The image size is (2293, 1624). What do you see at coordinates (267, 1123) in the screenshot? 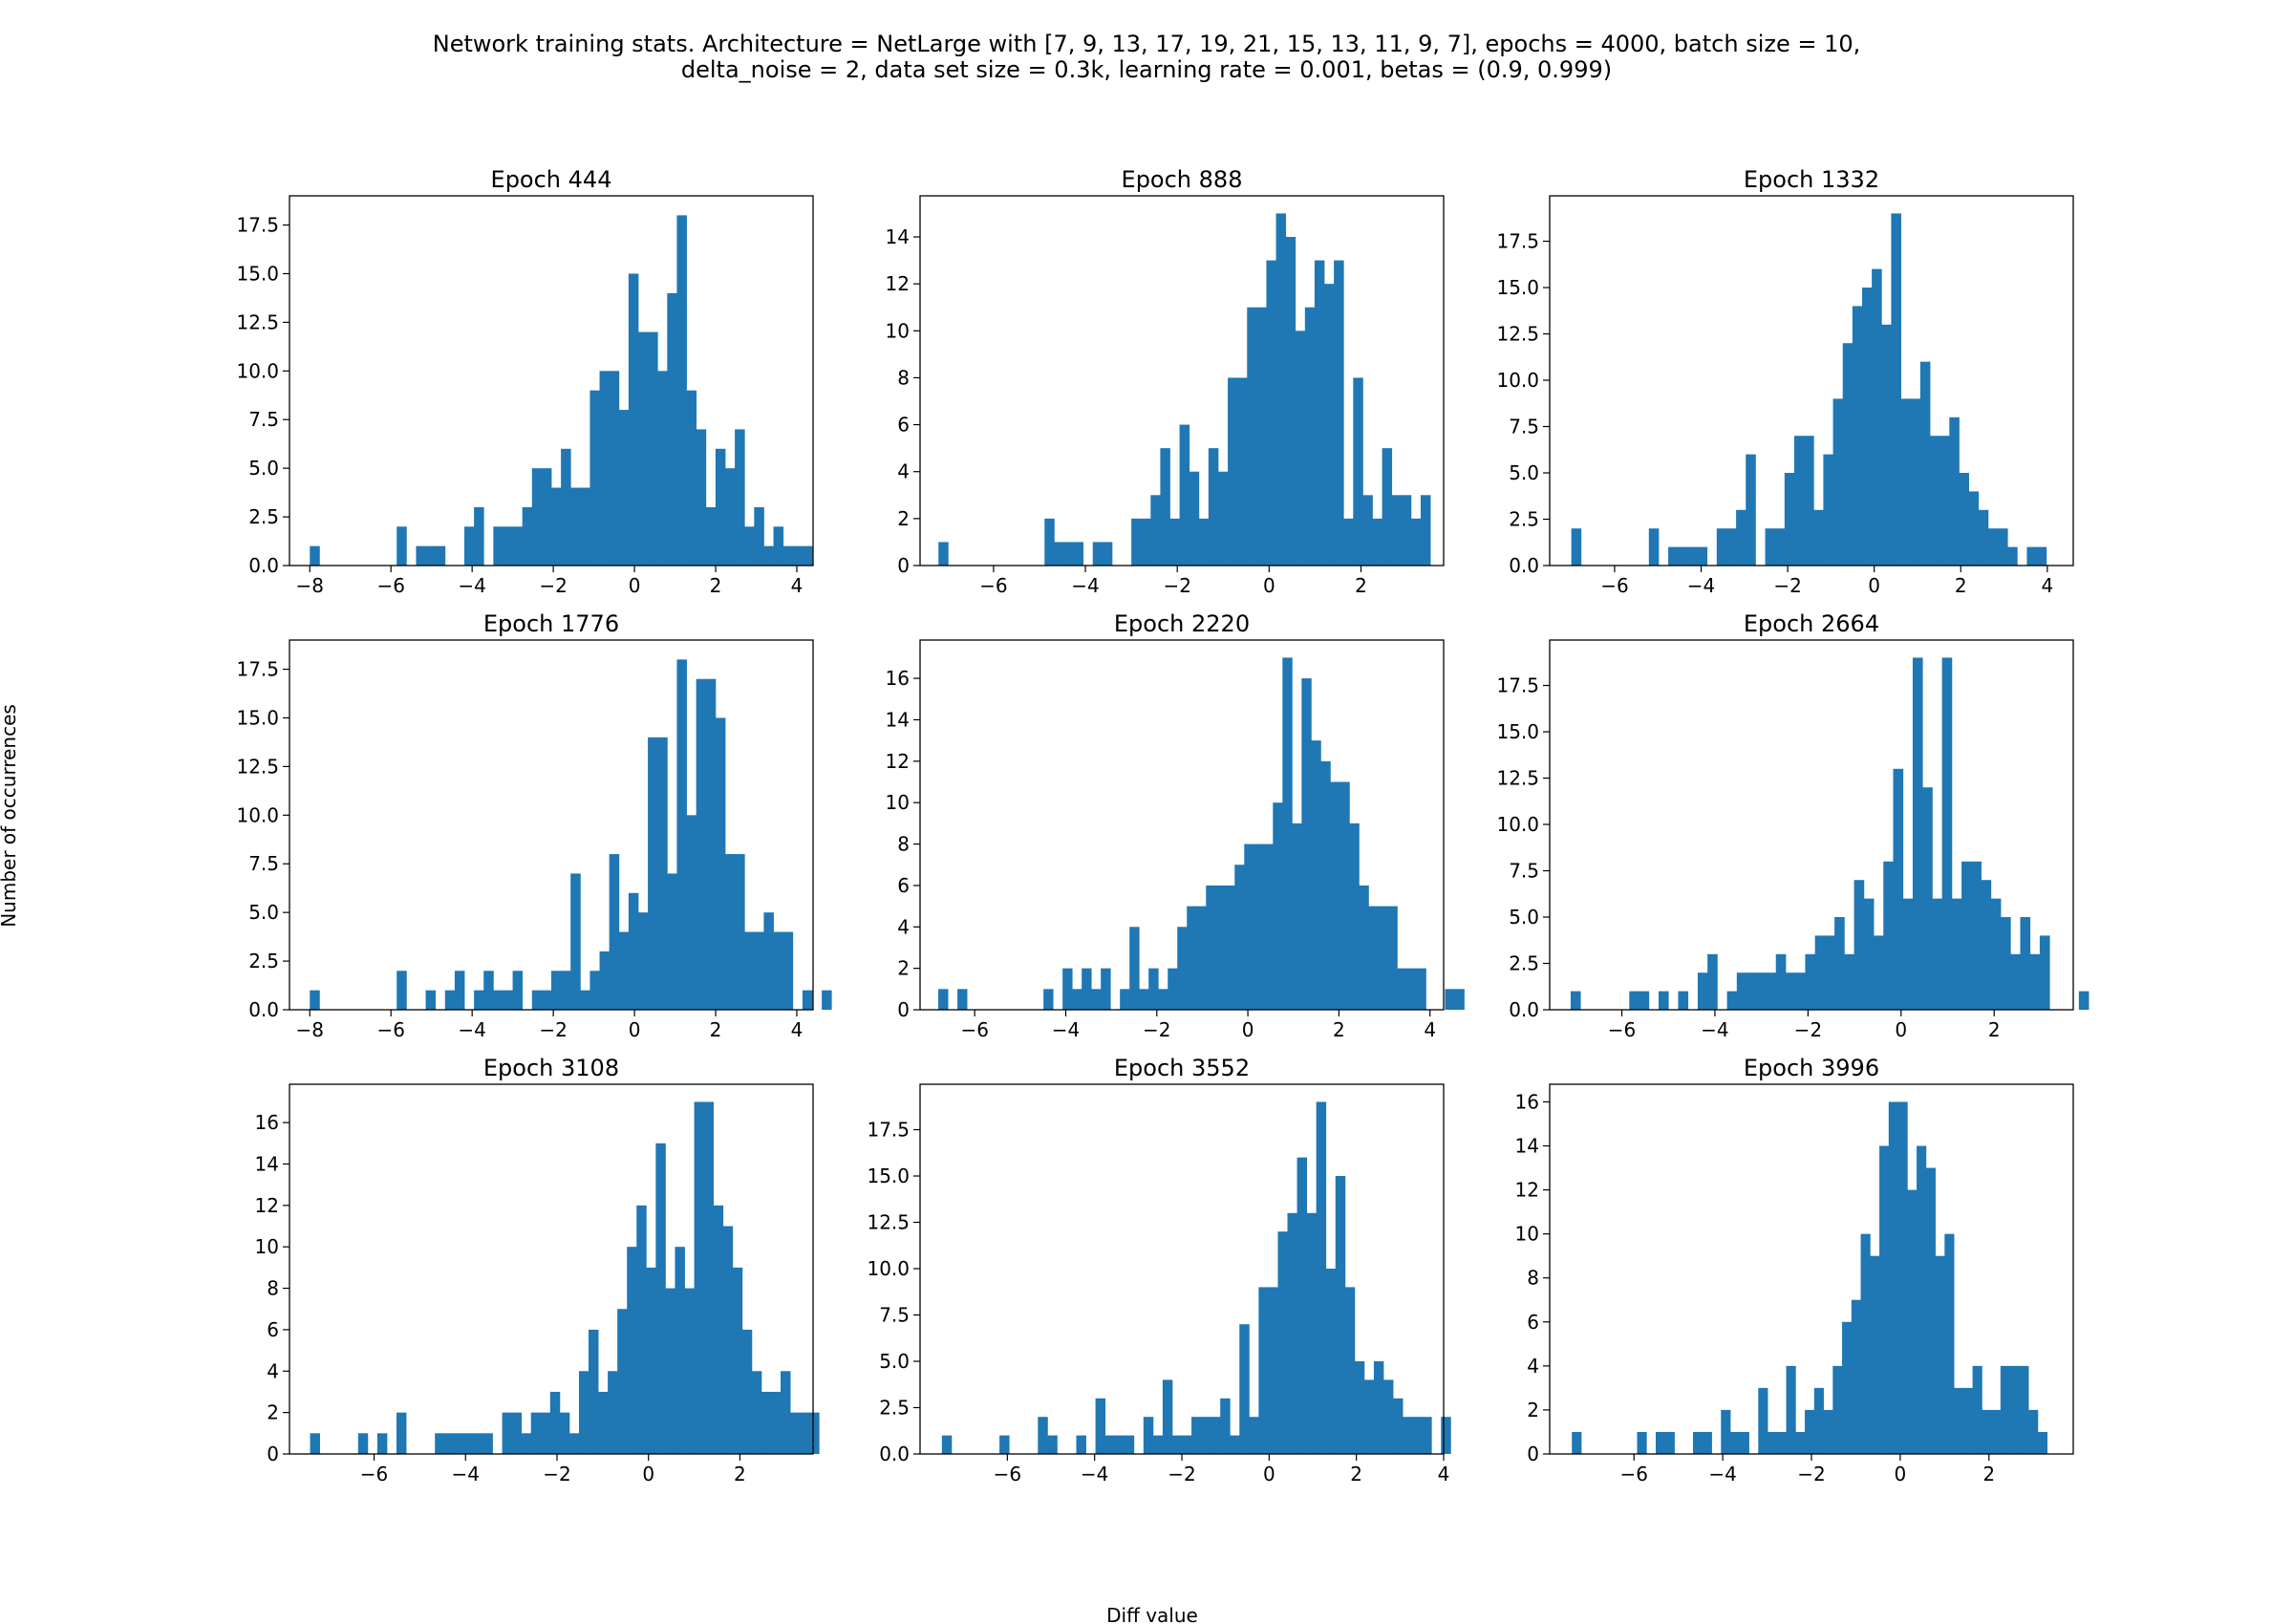
I see `y-tick-label: 16` at bounding box center [267, 1123].